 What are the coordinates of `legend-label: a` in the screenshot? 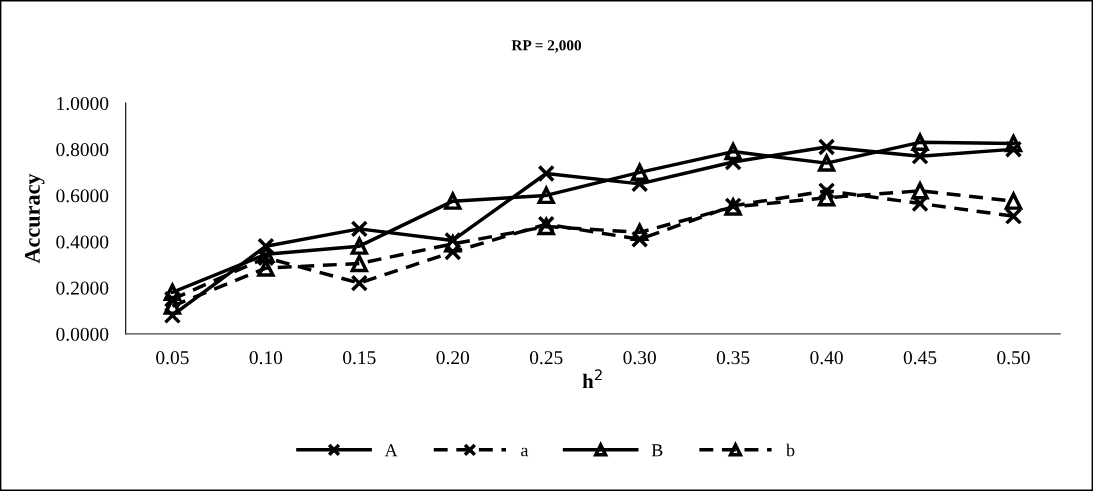 It's located at (525, 452).